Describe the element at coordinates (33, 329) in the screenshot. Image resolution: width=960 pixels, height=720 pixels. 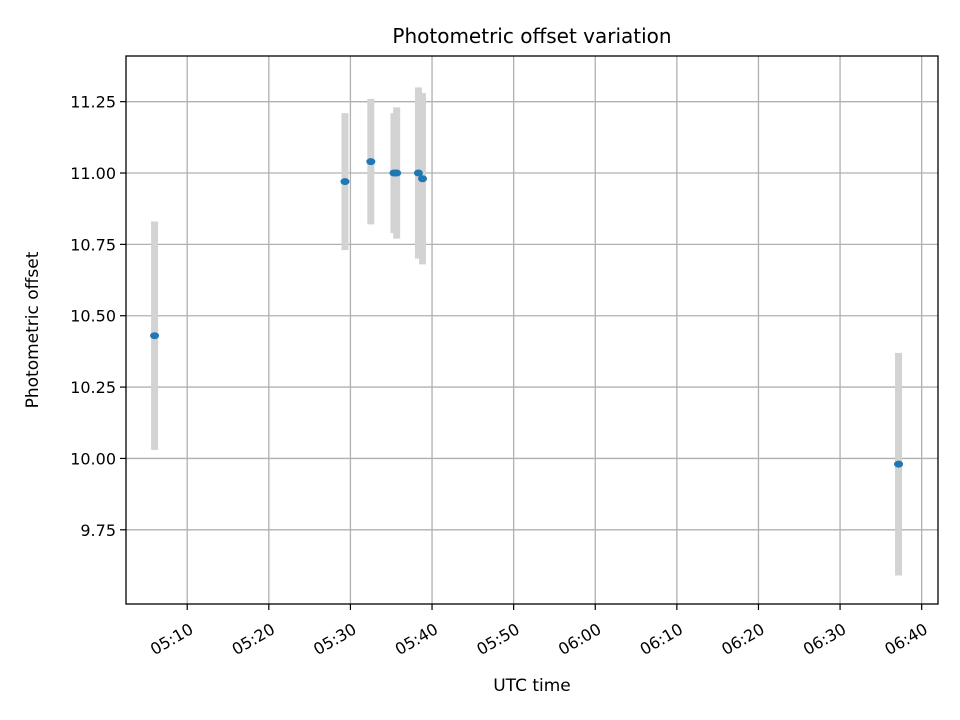
I see `y-axis-label: Photometric offset` at that location.